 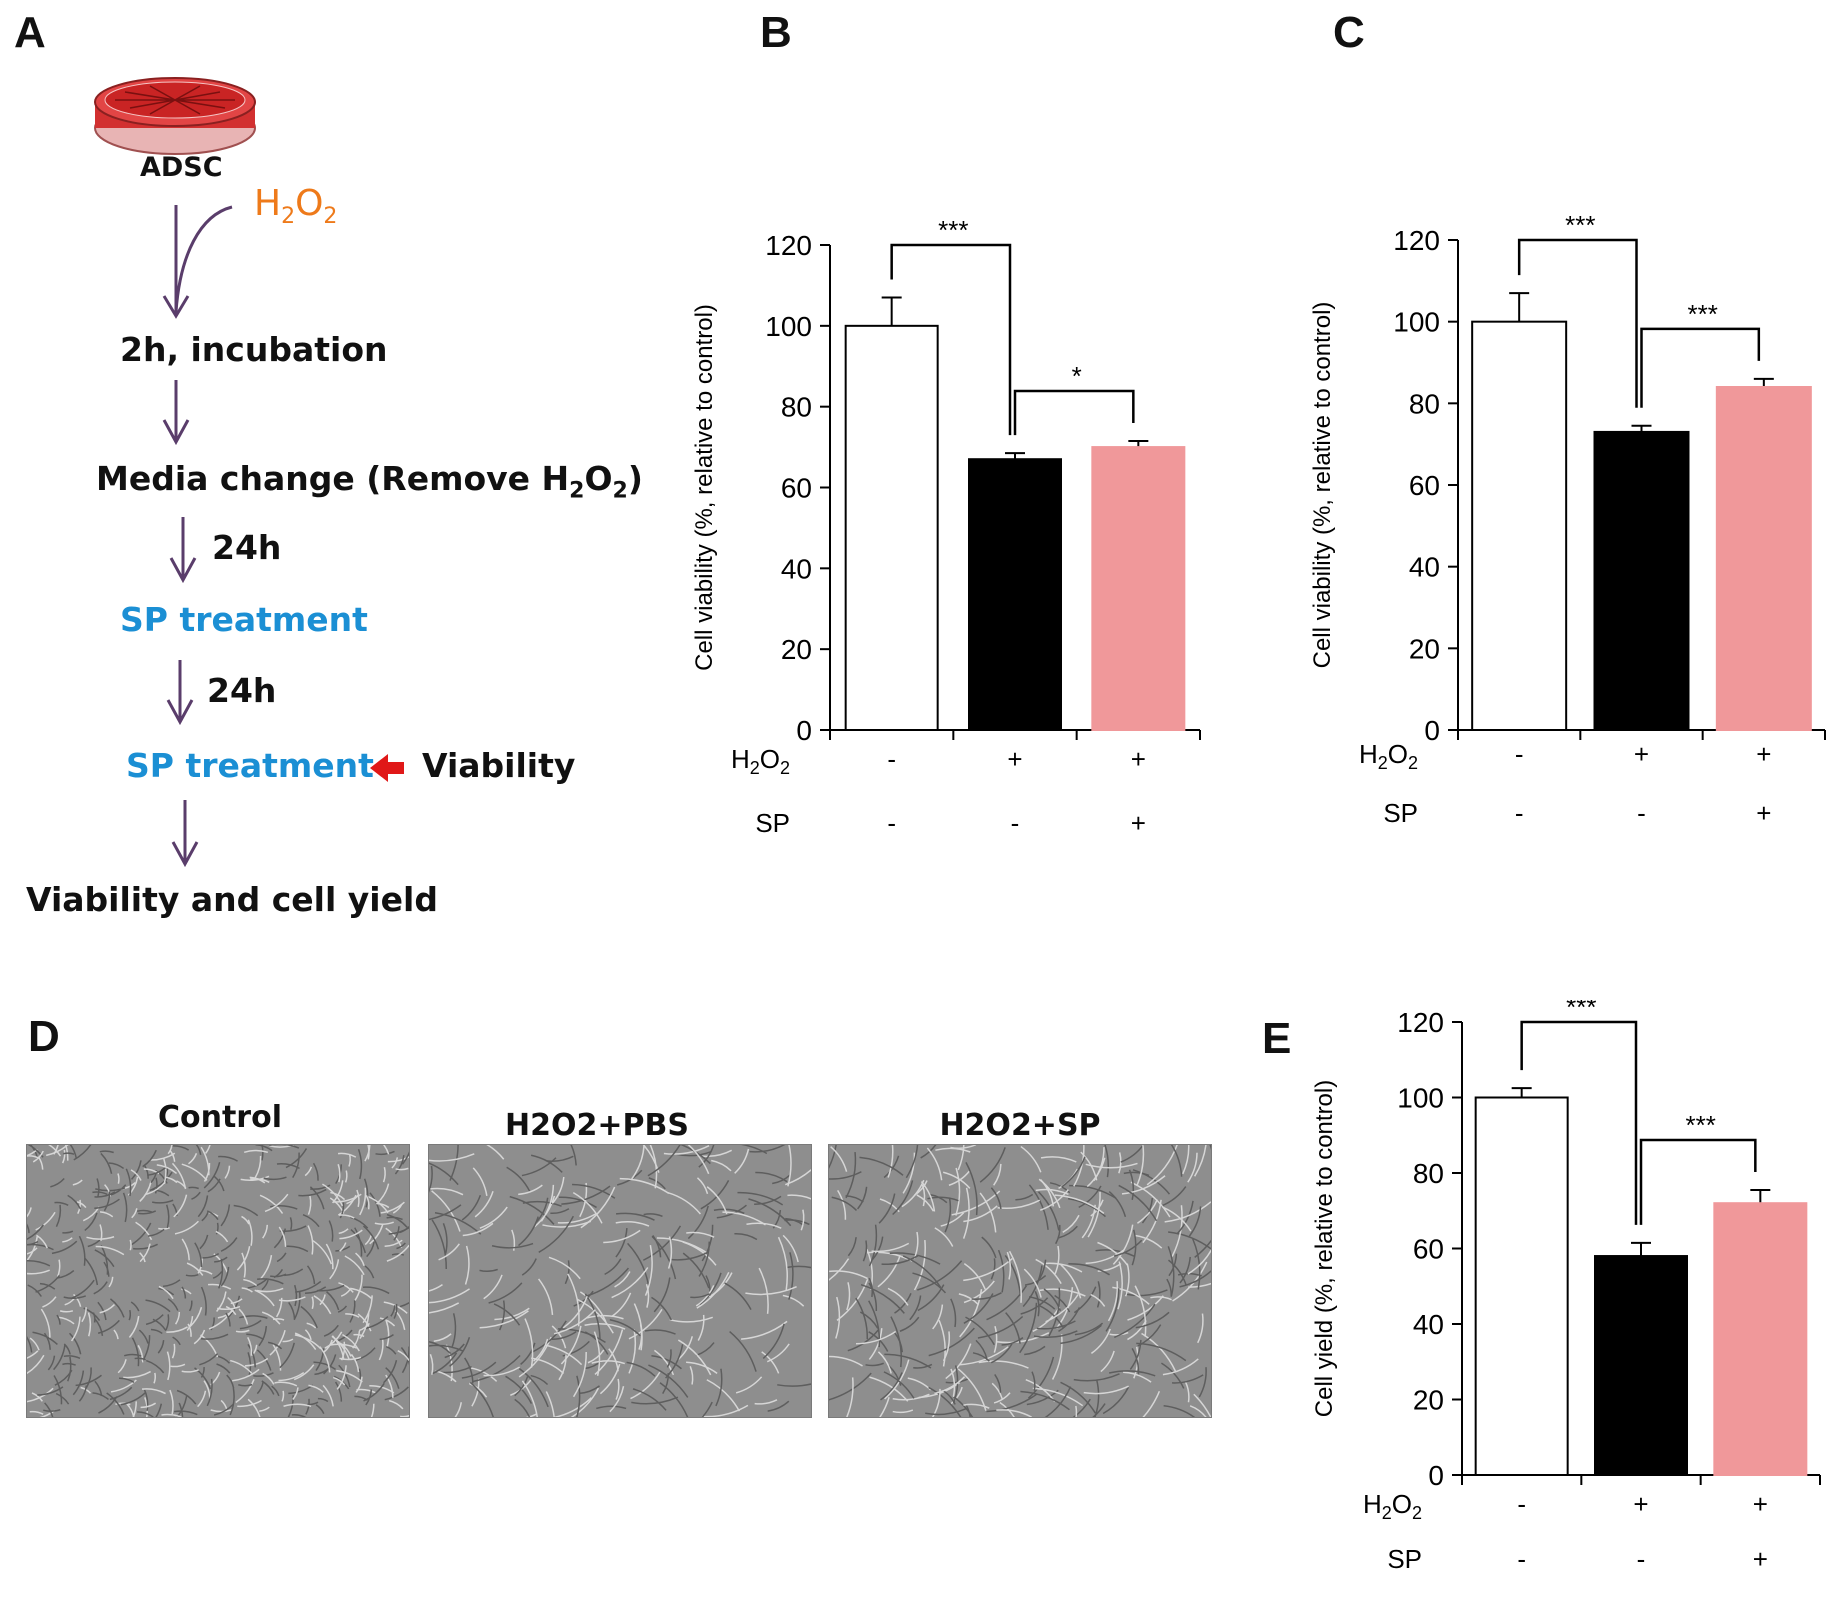 I want to click on panel-label-a: A, so click(x=30, y=32).